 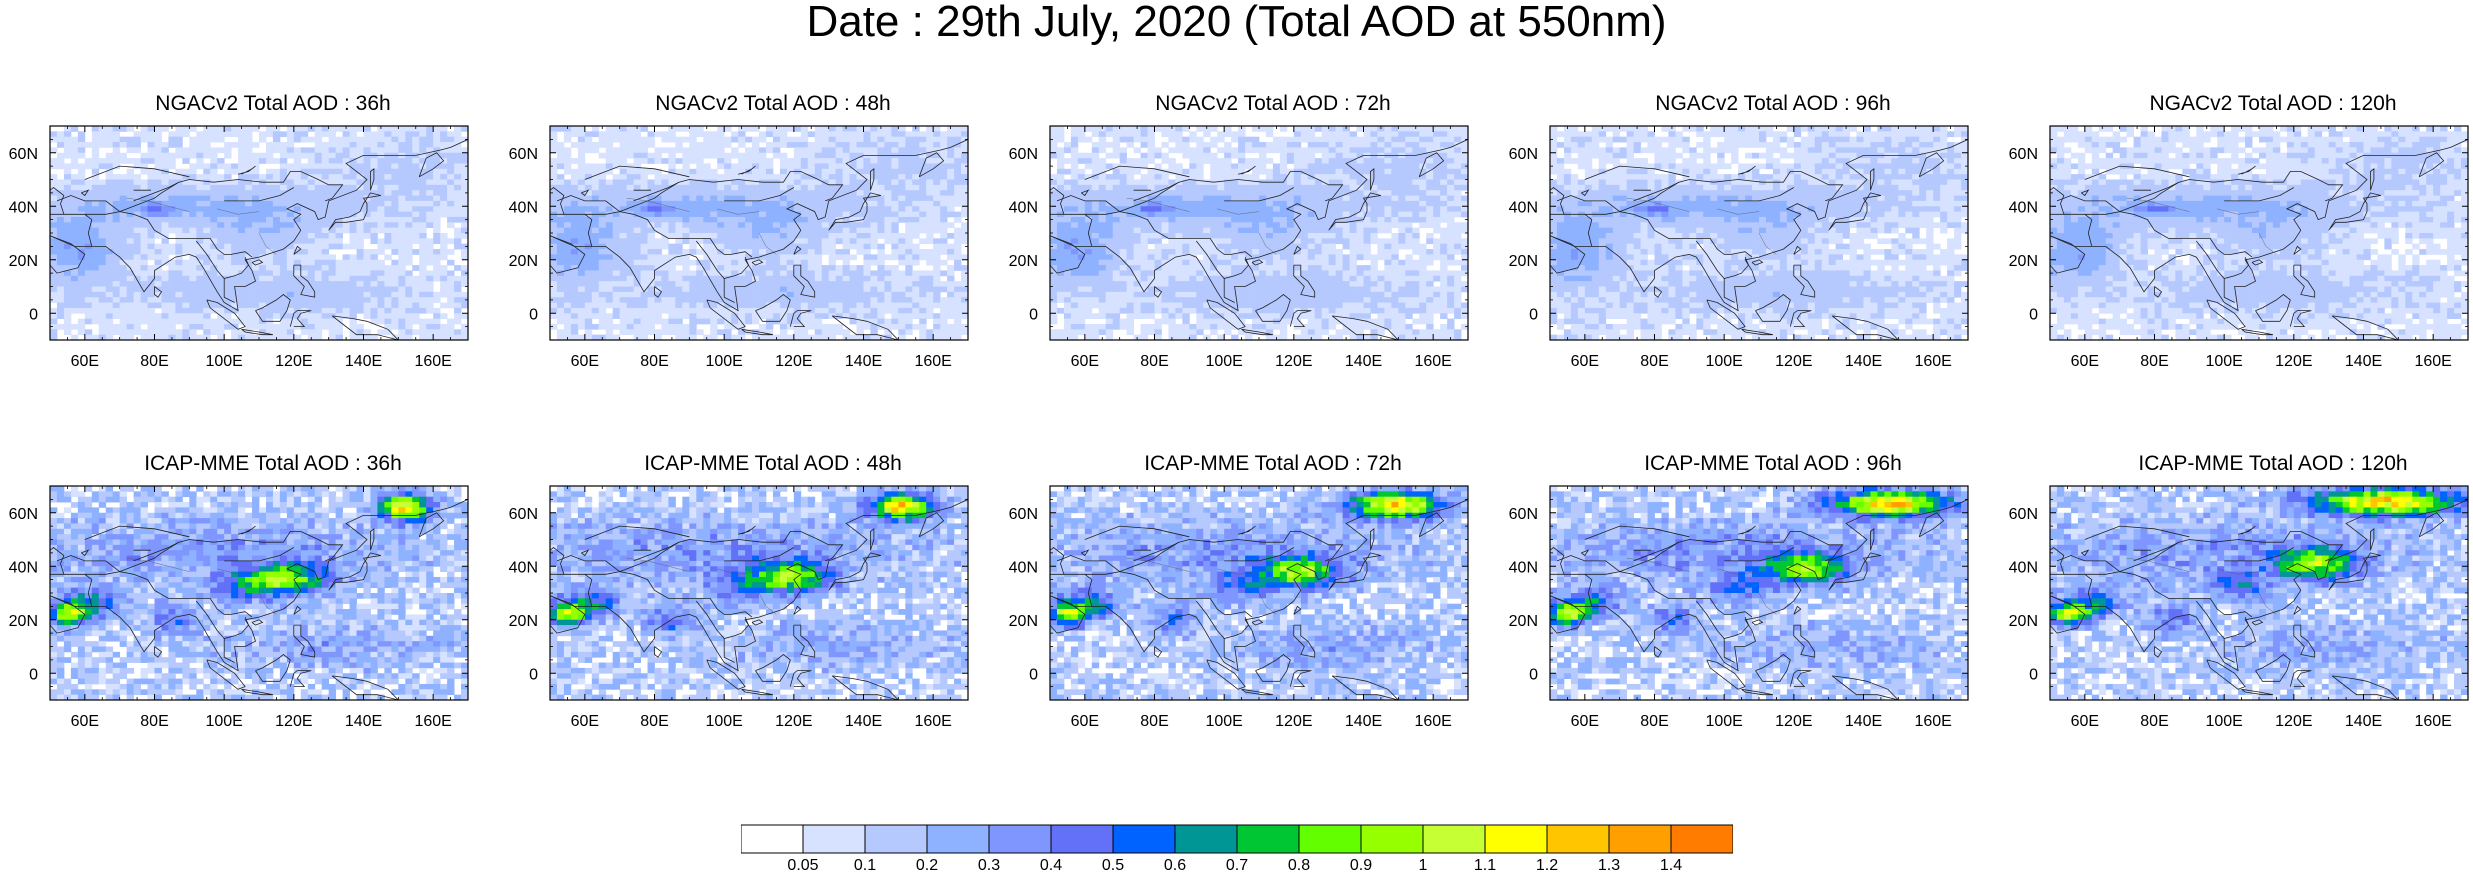 What do you see at coordinates (1299, 863) in the screenshot?
I see `colorbar-label: 0.8` at bounding box center [1299, 863].